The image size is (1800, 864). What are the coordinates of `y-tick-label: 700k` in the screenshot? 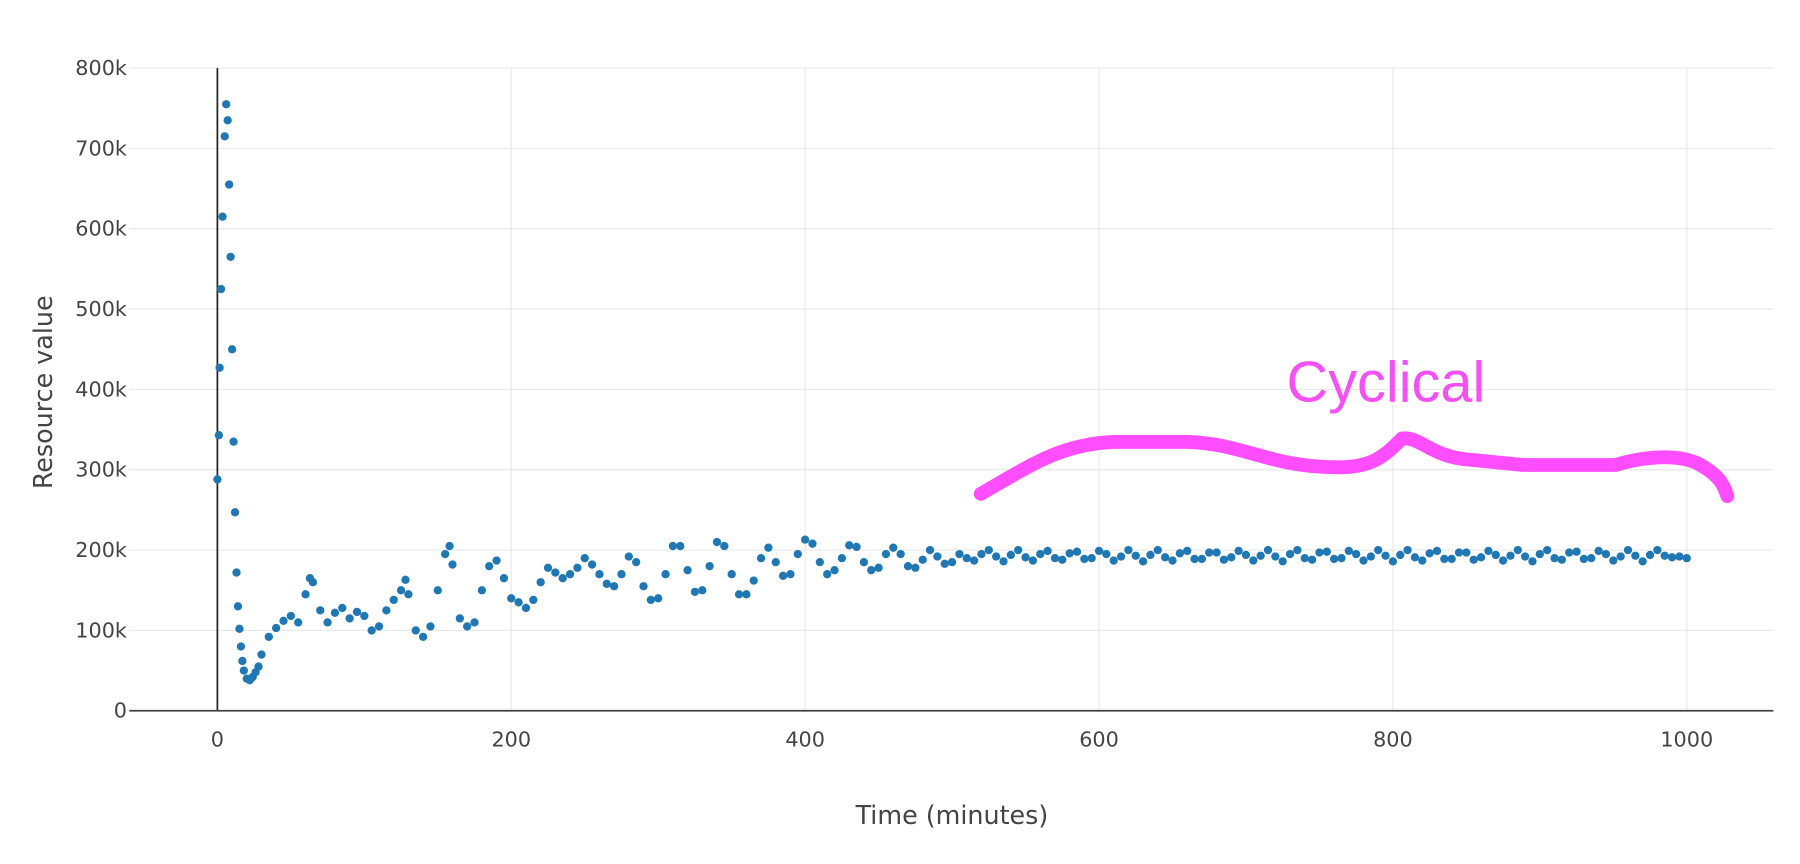 It's located at (101, 148).